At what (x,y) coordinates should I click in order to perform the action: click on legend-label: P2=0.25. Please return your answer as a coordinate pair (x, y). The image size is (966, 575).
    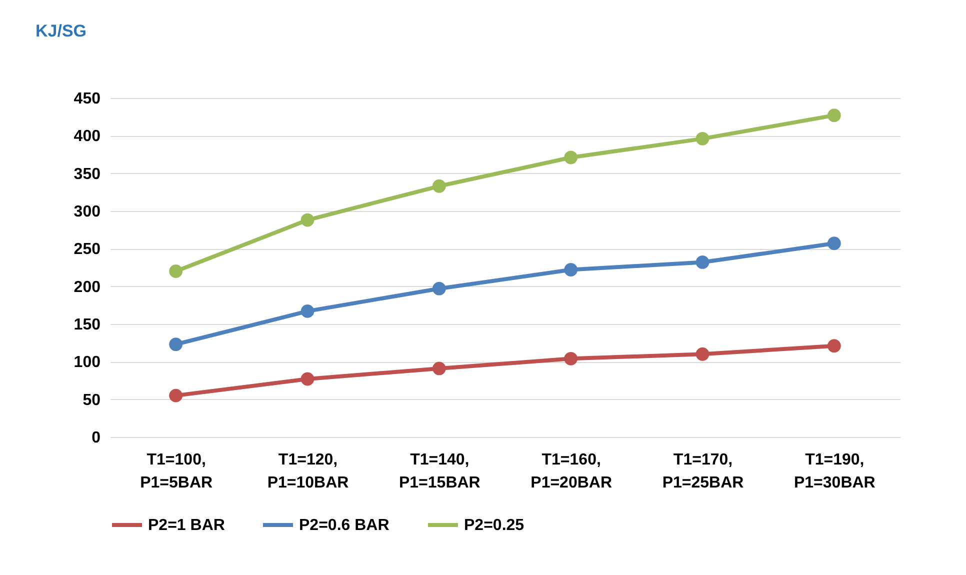
    Looking at the image, I should click on (494, 525).